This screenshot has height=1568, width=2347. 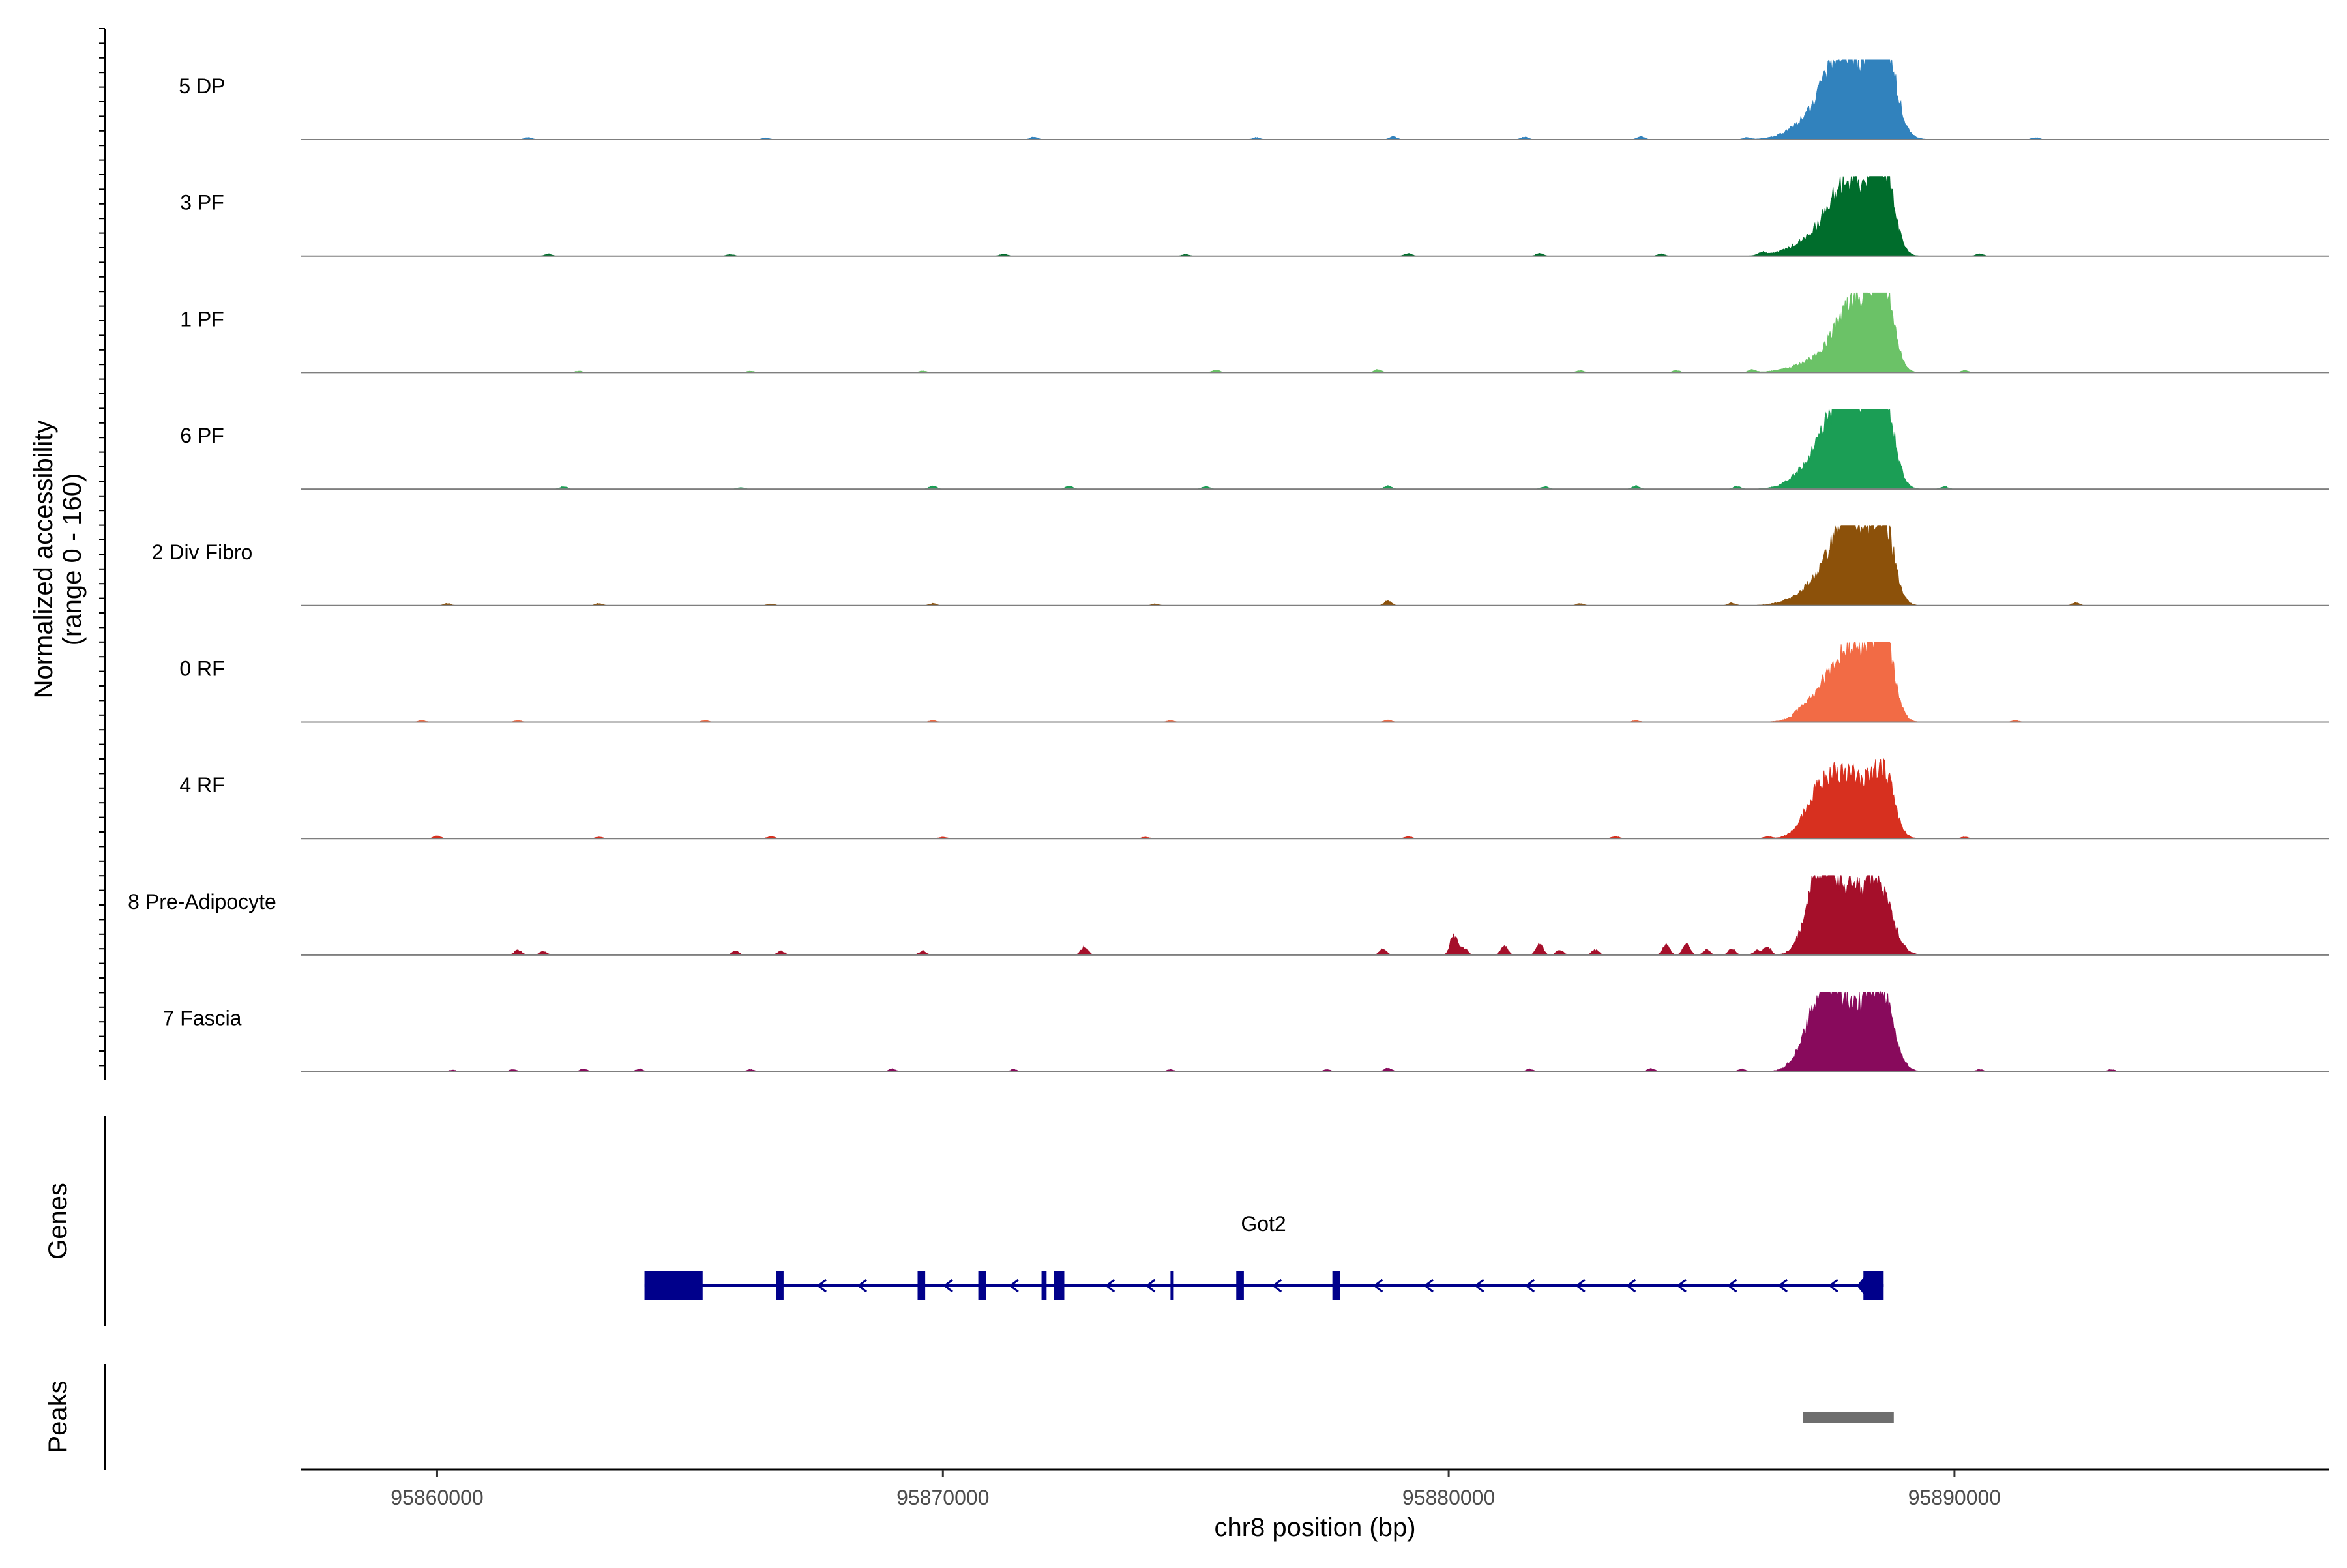 What do you see at coordinates (202, 436) in the screenshot?
I see `track-label: 6 PF` at bounding box center [202, 436].